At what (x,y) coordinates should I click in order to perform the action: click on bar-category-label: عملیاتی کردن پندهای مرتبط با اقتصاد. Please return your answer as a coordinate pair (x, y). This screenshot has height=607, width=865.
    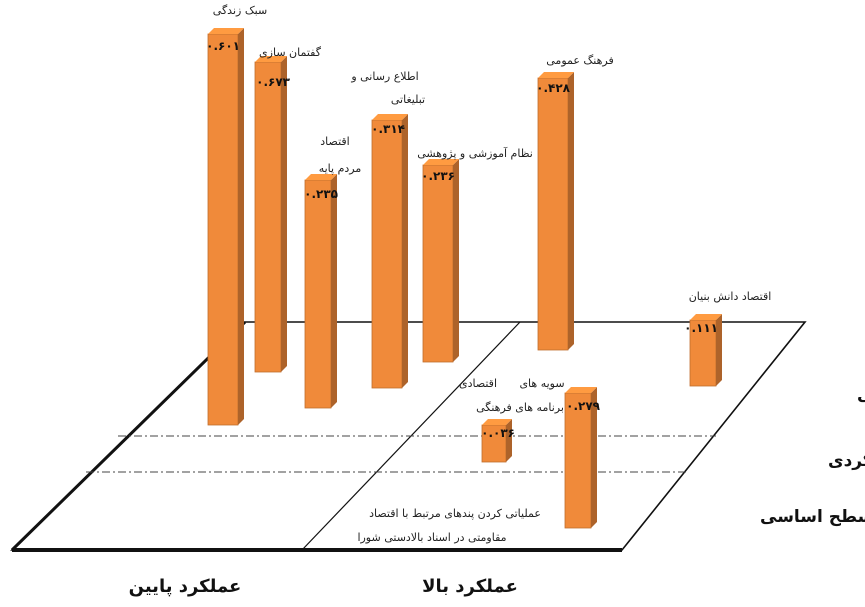
    Looking at the image, I should click on (455, 513).